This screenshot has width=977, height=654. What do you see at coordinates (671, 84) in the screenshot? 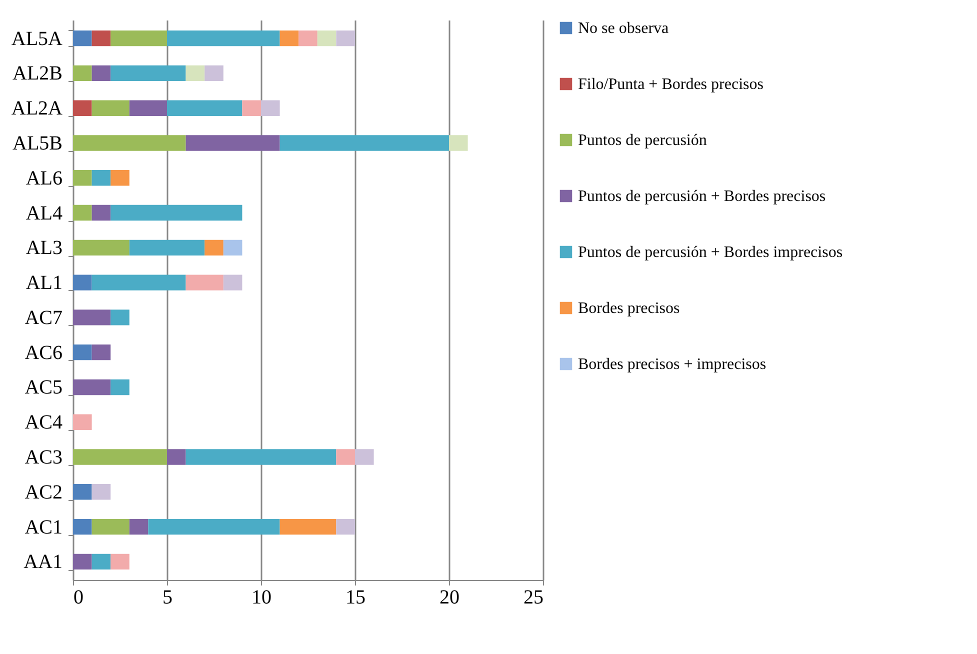
I see `legend-label: Filo/Punta + Bordes precisos` at bounding box center [671, 84].